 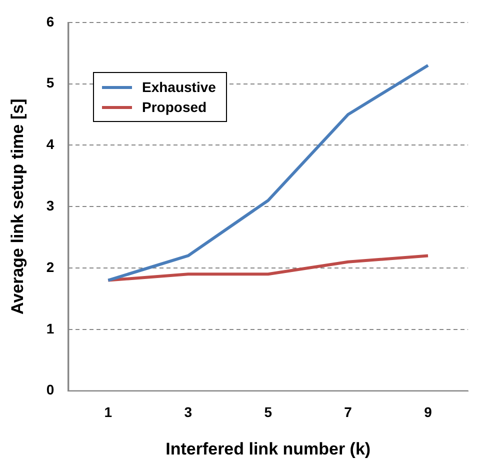 What do you see at coordinates (50, 21) in the screenshot?
I see `y-tick-label: 6` at bounding box center [50, 21].